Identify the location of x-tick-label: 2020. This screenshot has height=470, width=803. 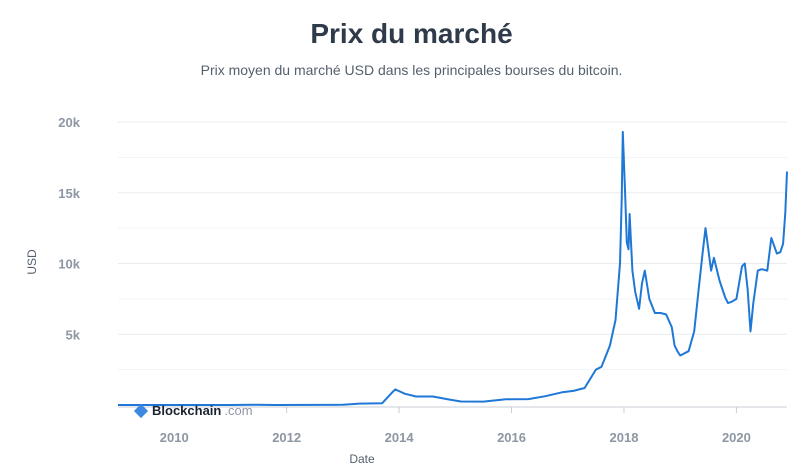
(736, 437).